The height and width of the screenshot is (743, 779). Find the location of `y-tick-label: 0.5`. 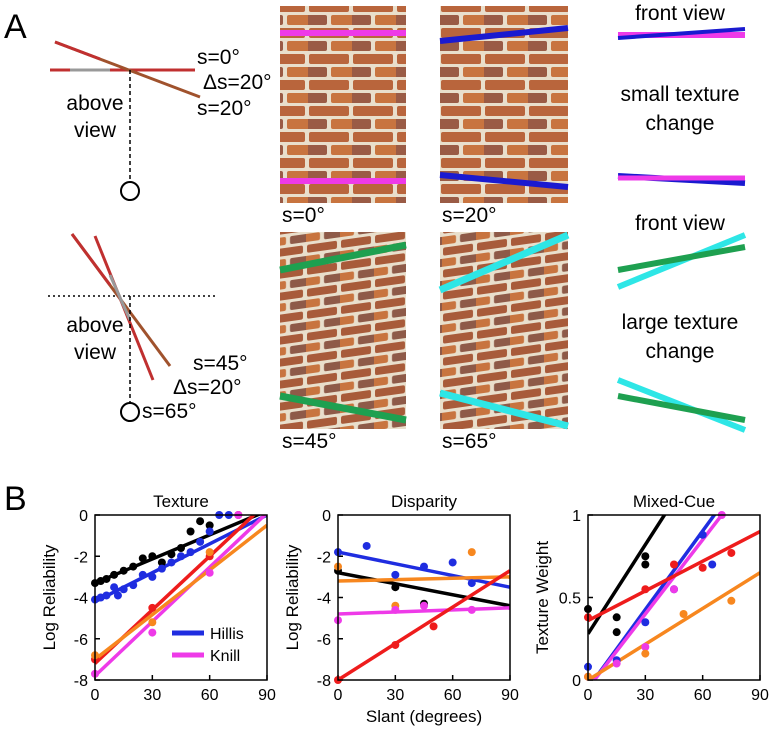

y-tick-label: 0.5 is located at coordinates (570, 599).